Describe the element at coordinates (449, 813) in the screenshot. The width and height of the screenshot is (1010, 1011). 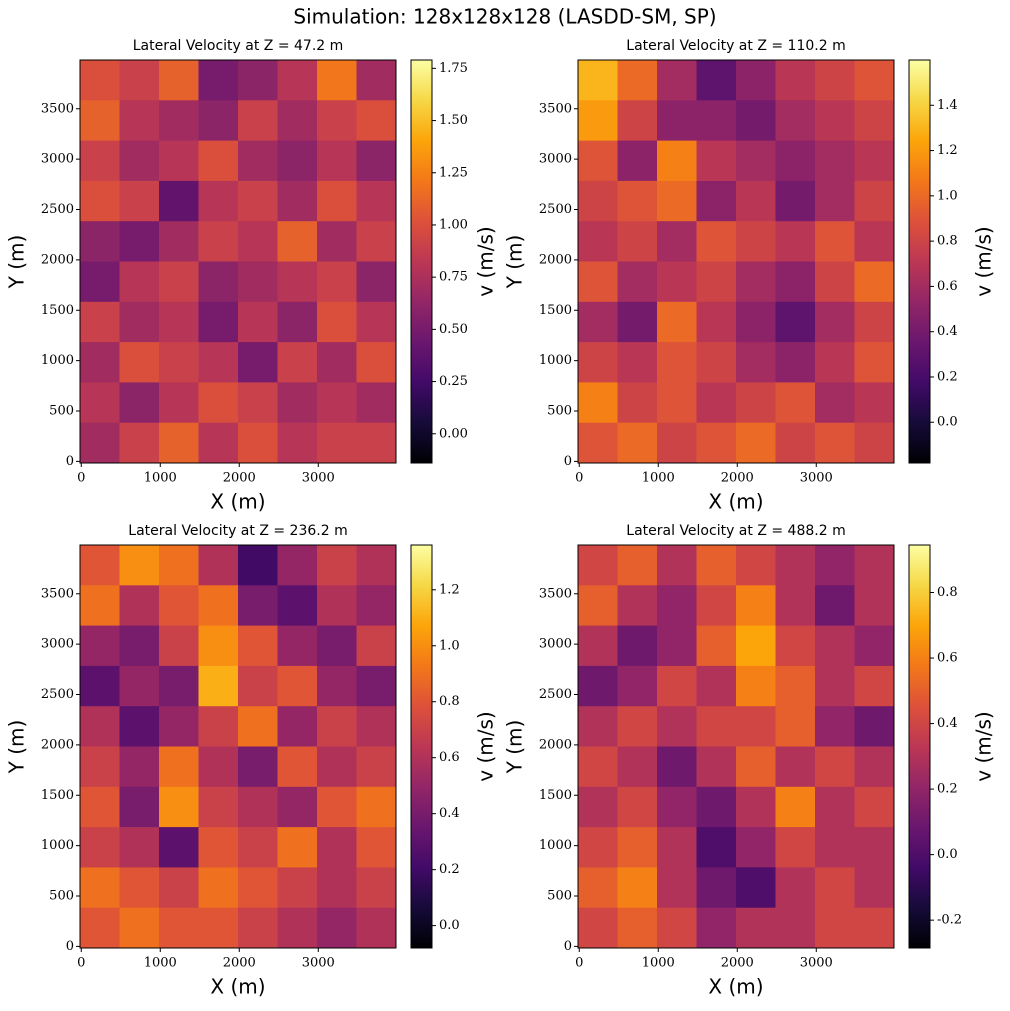
I see `colorbar-tick-label: 0.4` at that location.